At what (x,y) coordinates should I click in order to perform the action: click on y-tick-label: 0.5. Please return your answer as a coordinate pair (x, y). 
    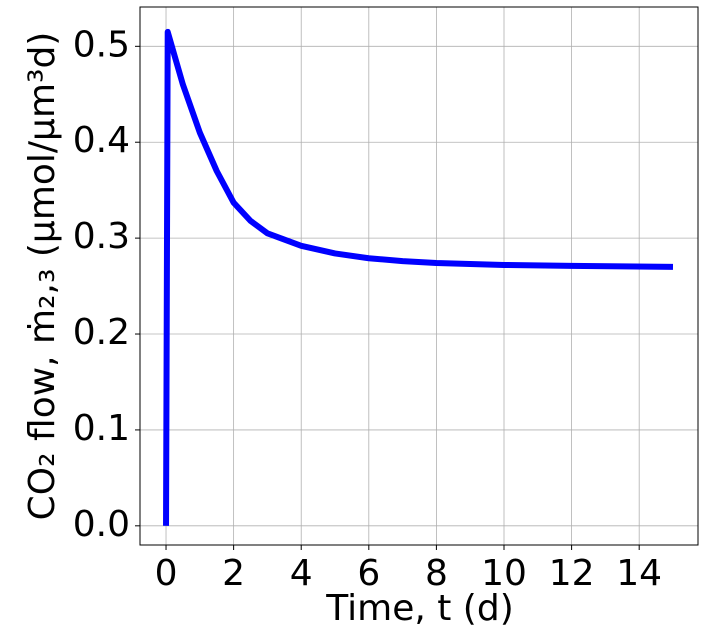
    Looking at the image, I should click on (101, 44).